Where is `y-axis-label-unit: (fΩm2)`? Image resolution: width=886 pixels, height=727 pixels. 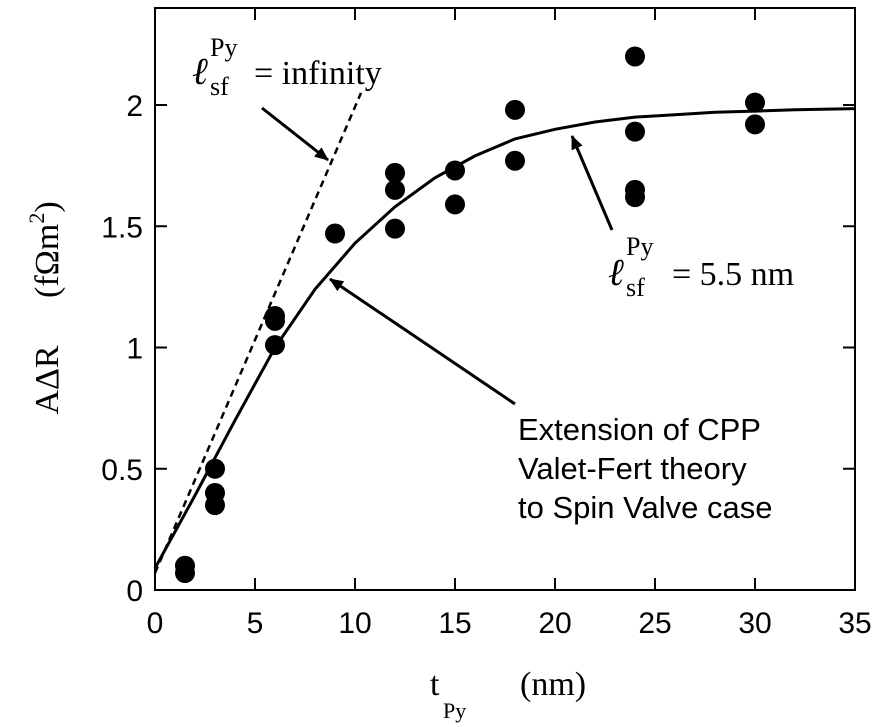
y-axis-label-unit: (fΩm2) is located at coordinates (45, 249).